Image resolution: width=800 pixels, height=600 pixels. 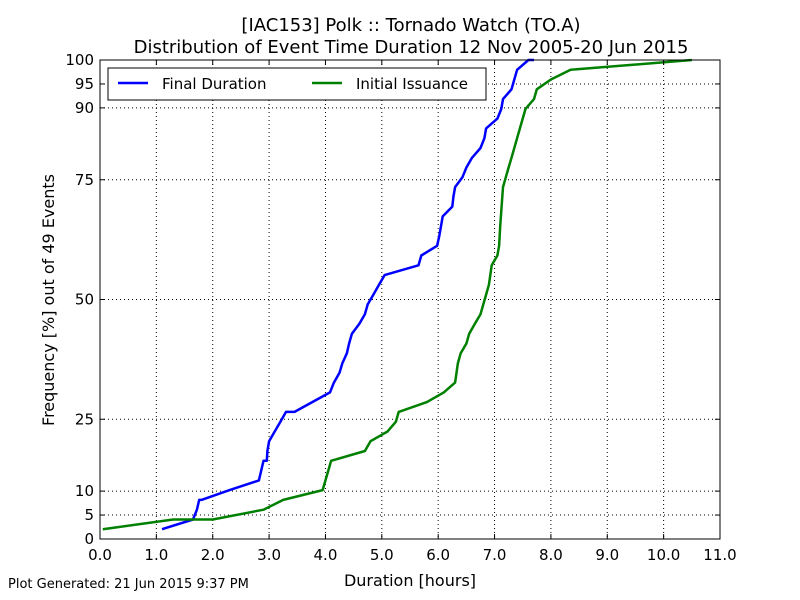 What do you see at coordinates (410, 580) in the screenshot?
I see `x-axis-label: Duration [hours]` at bounding box center [410, 580].